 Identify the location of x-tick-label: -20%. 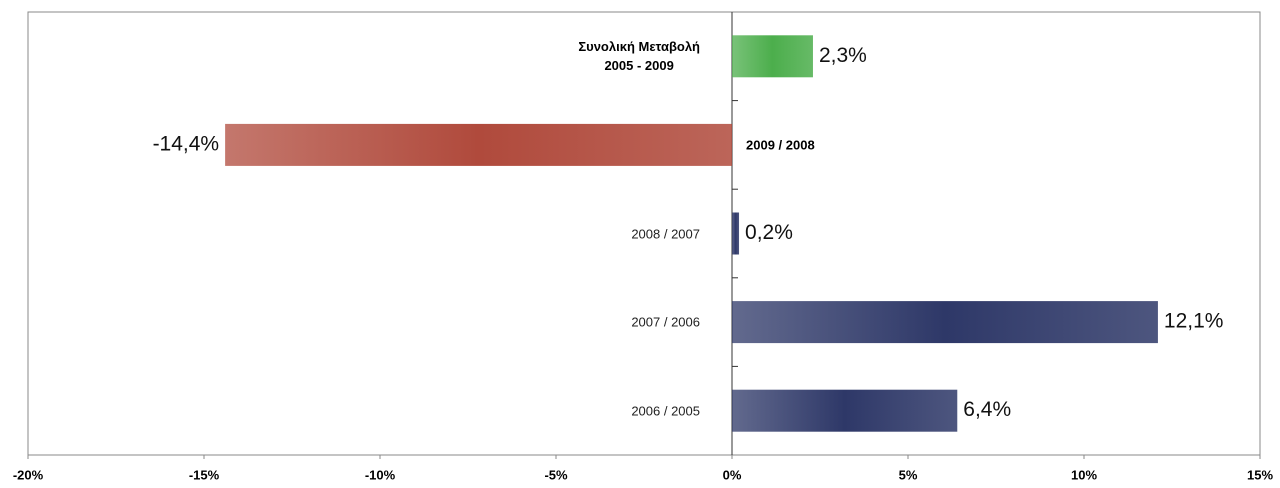
(28, 474).